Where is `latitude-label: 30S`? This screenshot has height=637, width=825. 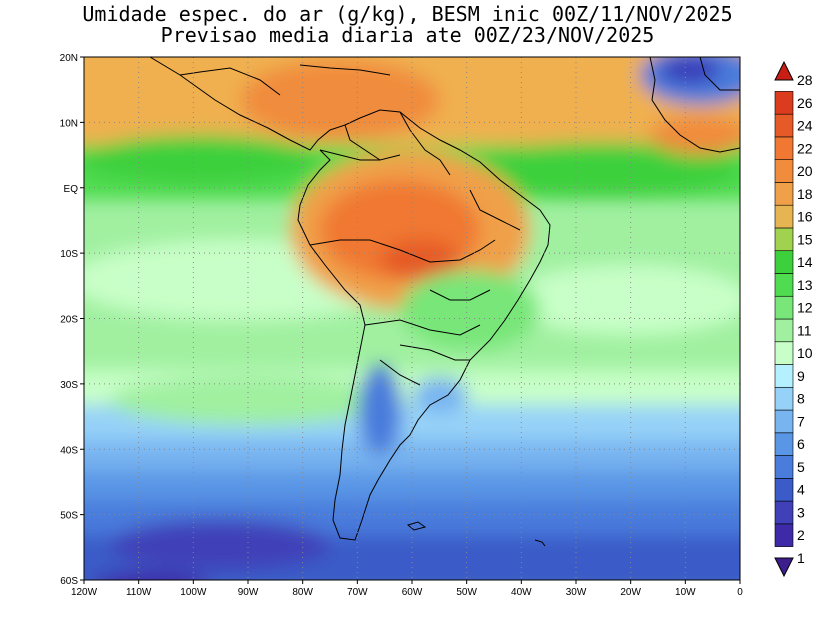
latitude-label: 30S is located at coordinates (69, 385).